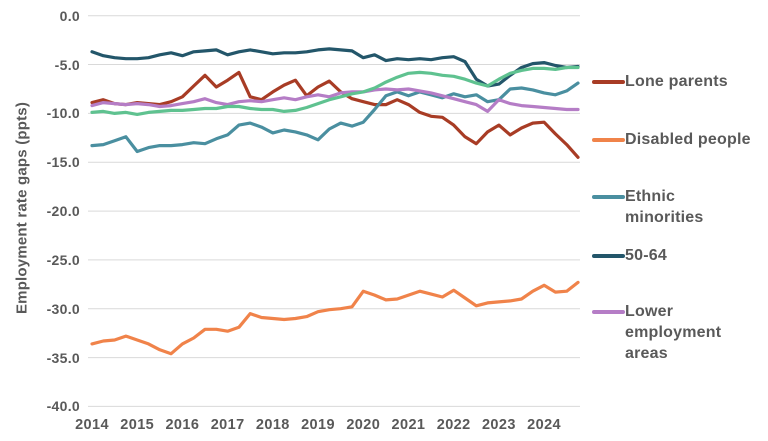 Image resolution: width=768 pixels, height=441 pixels. What do you see at coordinates (688, 139) in the screenshot?
I see `legend-label: Disabled people` at bounding box center [688, 139].